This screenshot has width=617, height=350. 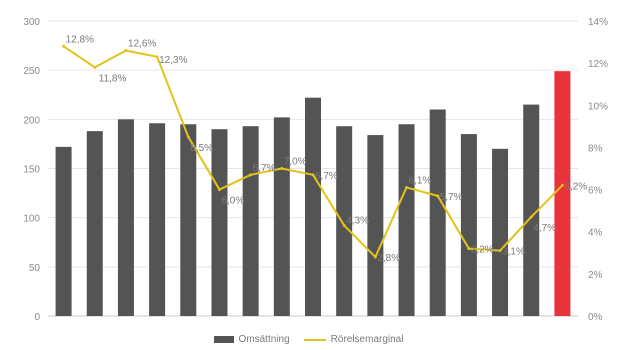 What do you see at coordinates (598, 170) in the screenshot?
I see `right-axis: 0% 2% 4% 6% 8% 10% 12% 14%` at bounding box center [598, 170].